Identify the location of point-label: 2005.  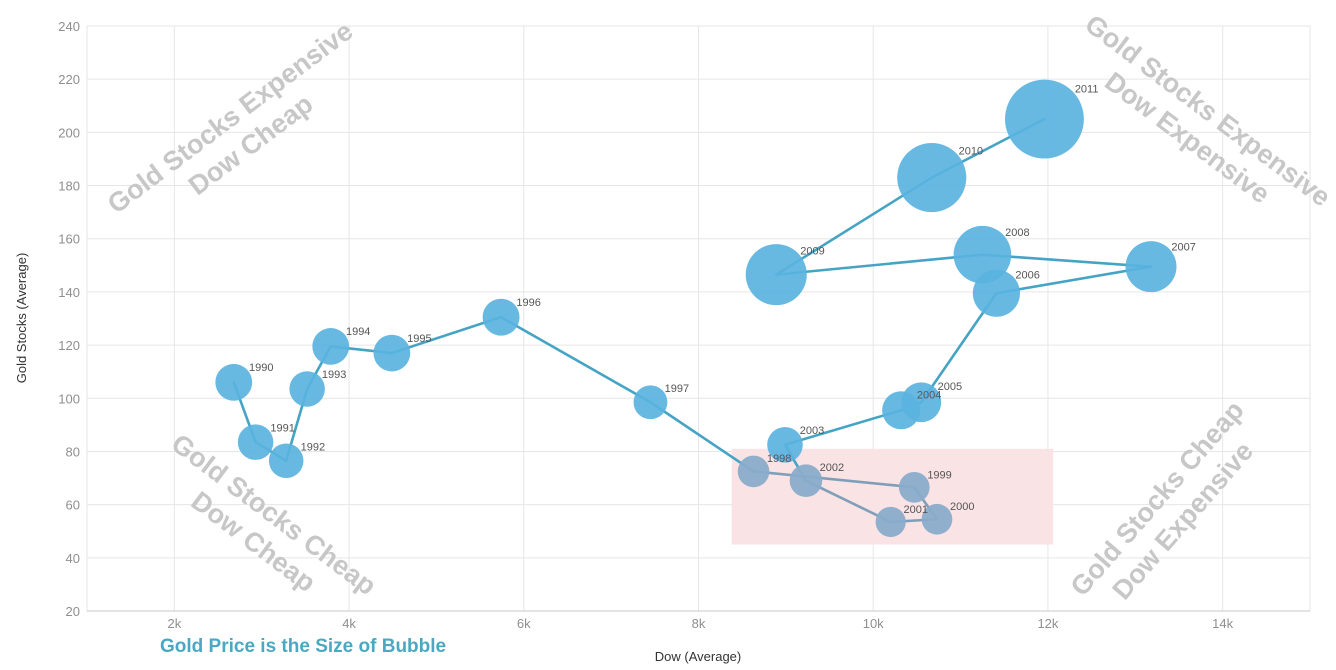
(950, 387).